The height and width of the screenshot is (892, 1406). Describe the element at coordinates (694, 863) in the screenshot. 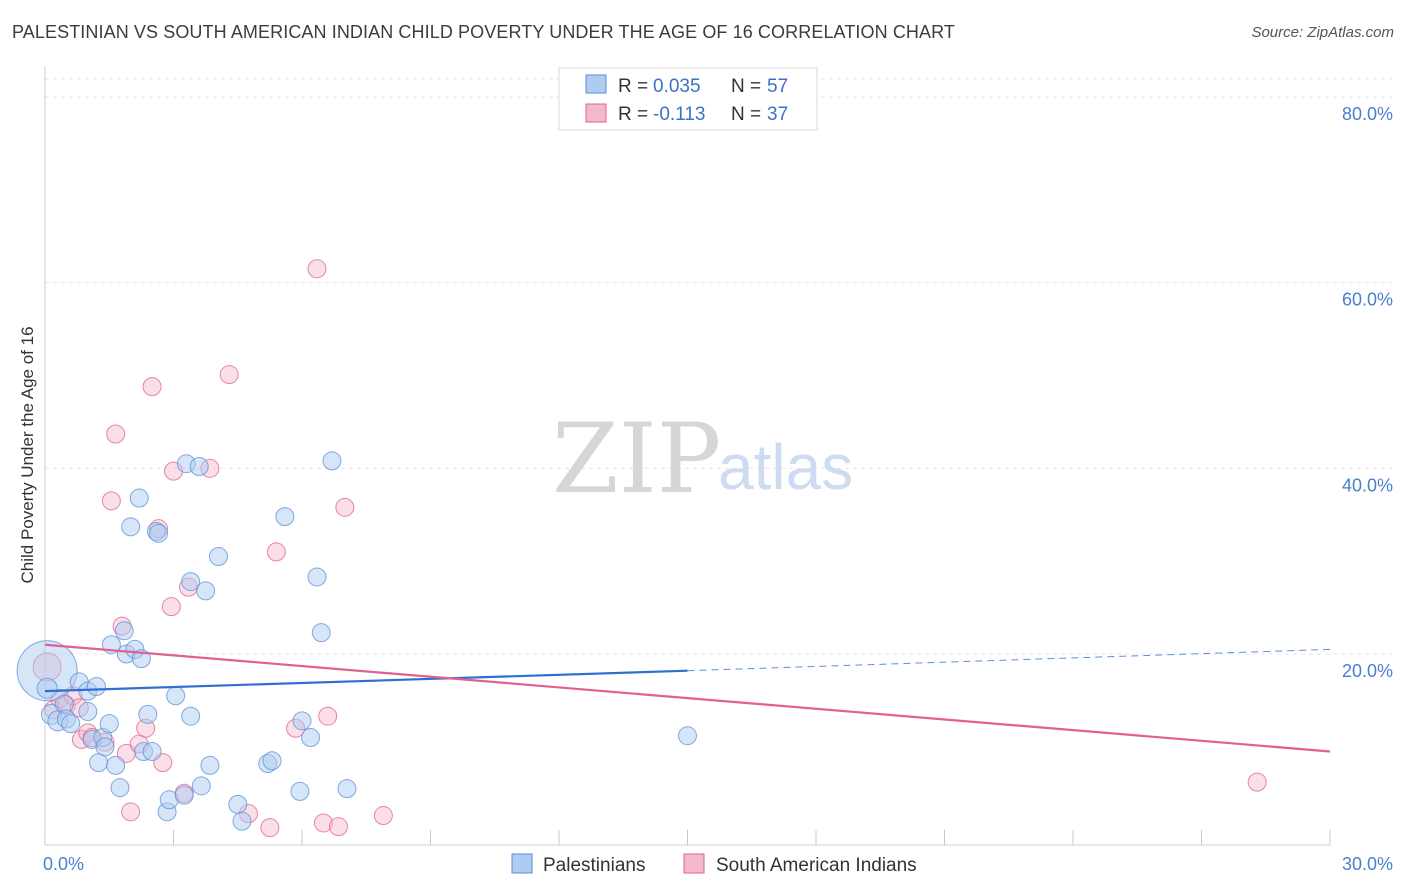

I see `series-legend-swatch-south-american-indians` at that location.